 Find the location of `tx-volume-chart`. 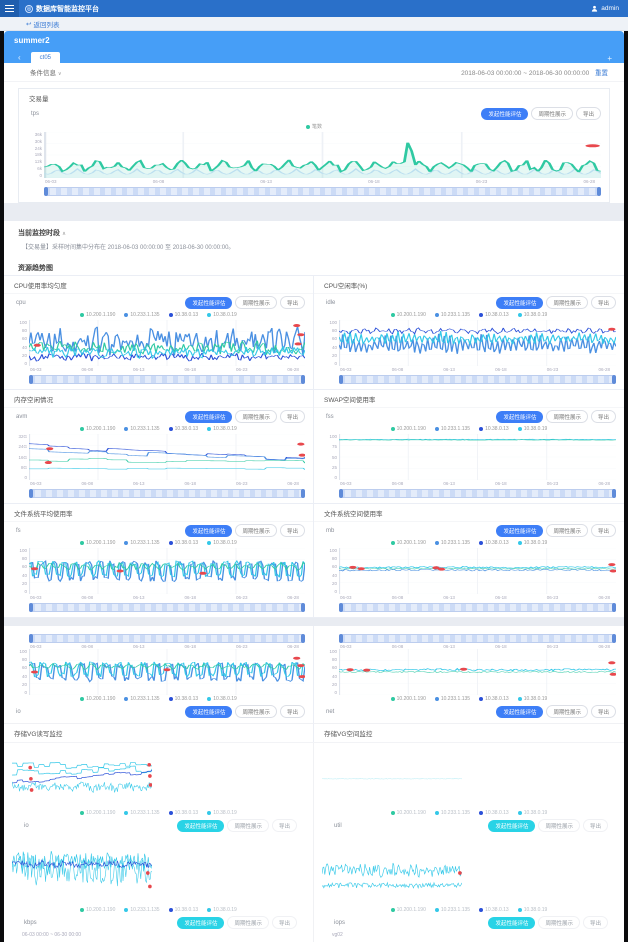

tx-volume-chart is located at coordinates (322, 155).